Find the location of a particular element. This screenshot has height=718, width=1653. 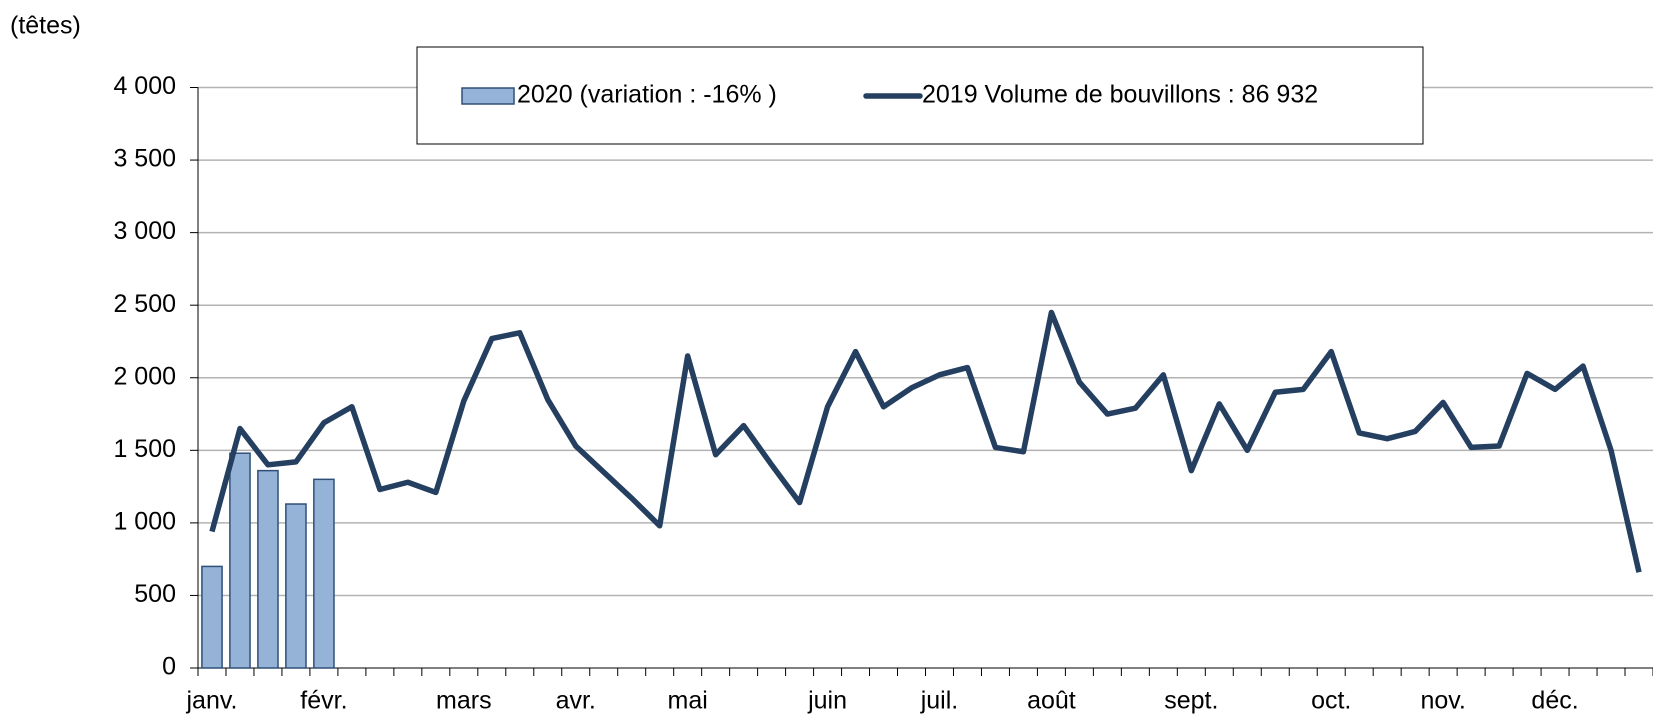

x-tick-label: oct. is located at coordinates (1331, 701).